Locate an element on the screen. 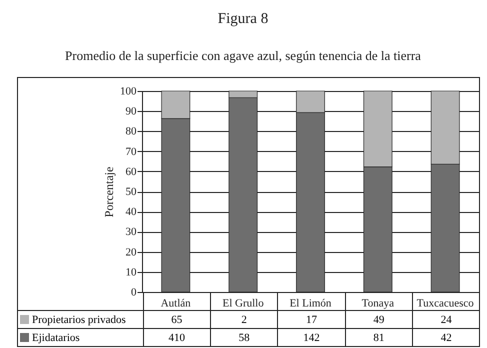 This screenshot has width=487, height=348. x-tick-label: Tonaya is located at coordinates (378, 304).